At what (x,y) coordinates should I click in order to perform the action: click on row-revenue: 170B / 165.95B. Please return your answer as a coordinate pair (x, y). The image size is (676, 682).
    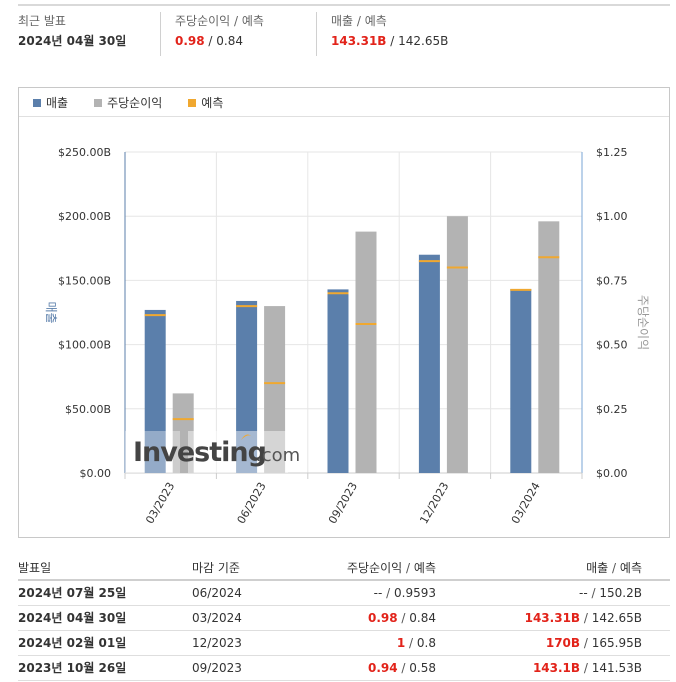
    Looking at the image, I should click on (593, 643).